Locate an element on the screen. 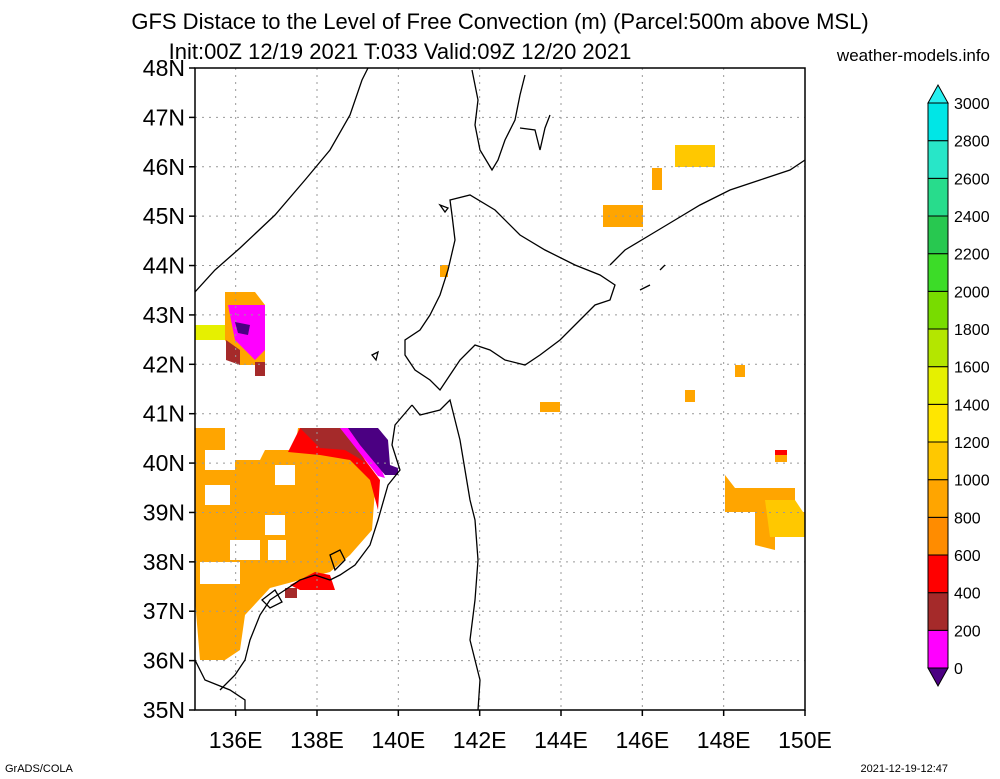  lon-label: 142E is located at coordinates (480, 740).